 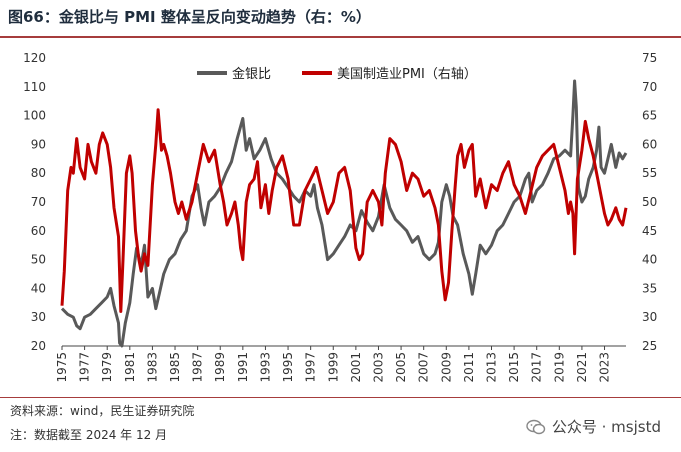 I want to click on x-tick-label: 2003, so click(x=378, y=367).